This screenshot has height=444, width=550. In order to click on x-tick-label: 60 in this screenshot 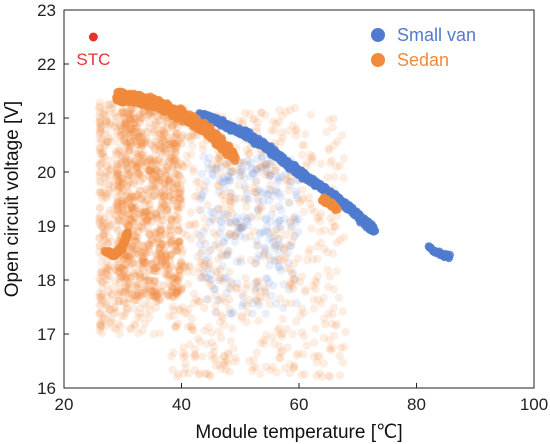, I will do `click(299, 404)`.